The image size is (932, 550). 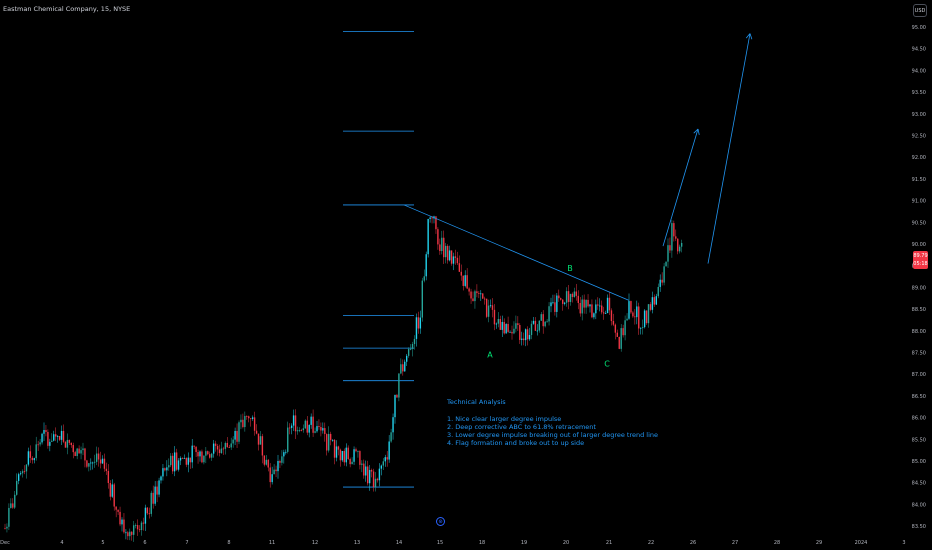 What do you see at coordinates (919, 93) in the screenshot?
I see `price-tick-label: 93.50` at bounding box center [919, 93].